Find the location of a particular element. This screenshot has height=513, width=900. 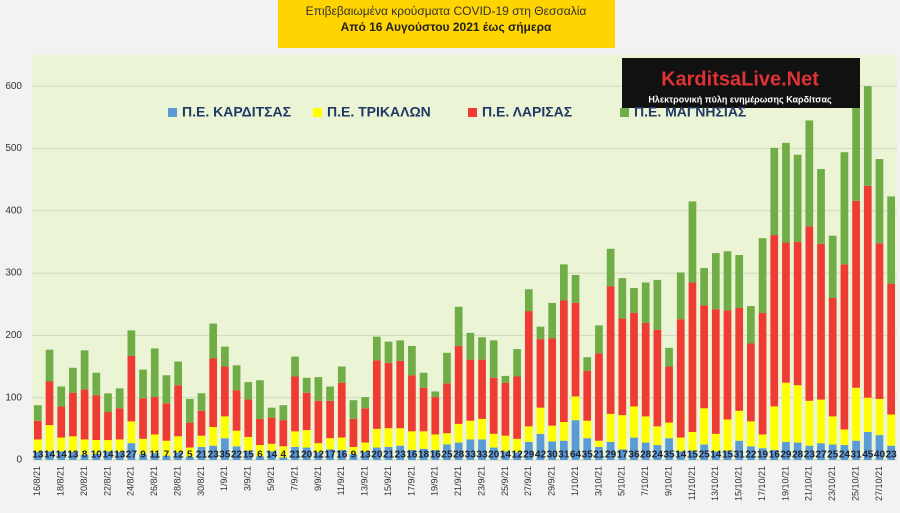

data-label: 13 is located at coordinates (73, 455).